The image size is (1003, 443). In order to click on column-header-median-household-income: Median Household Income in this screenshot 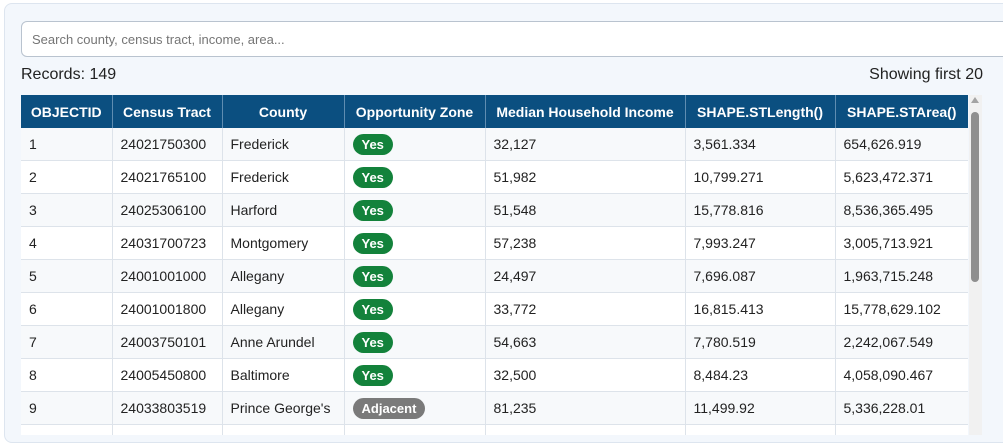, I will do `click(585, 111)`.